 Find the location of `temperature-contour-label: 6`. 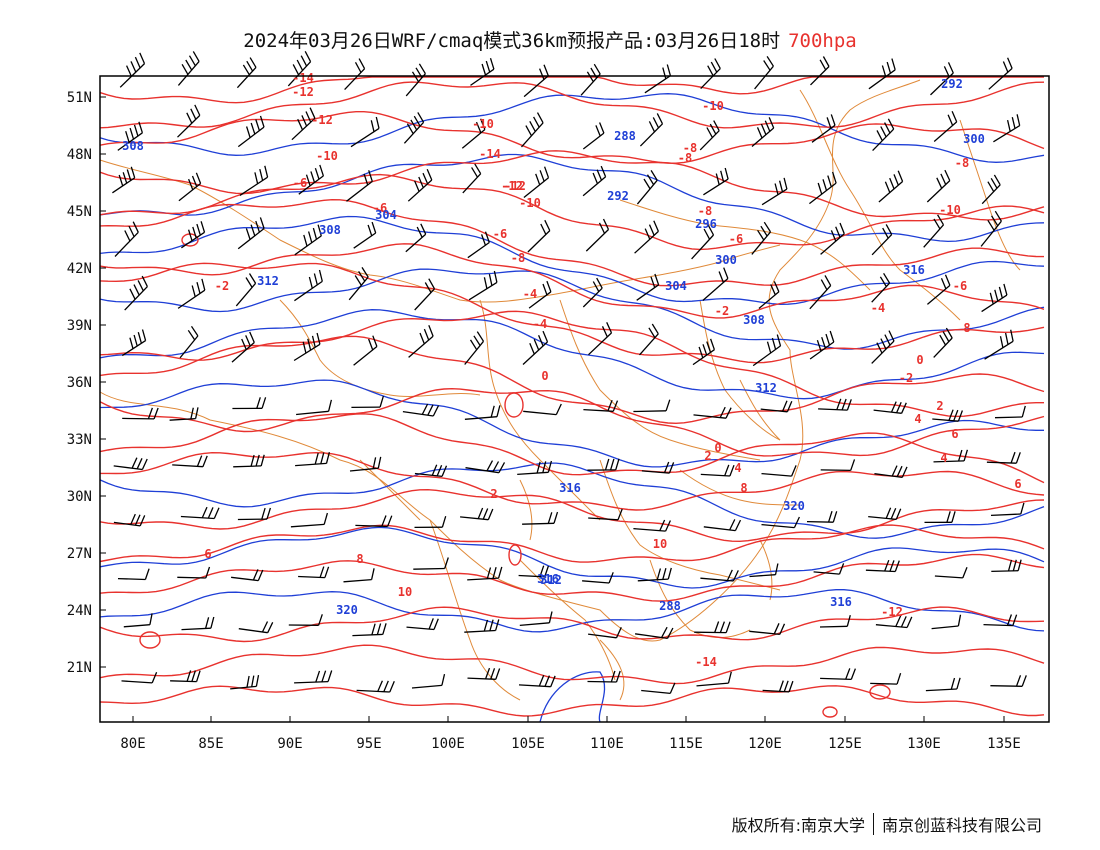

temperature-contour-label: 6 is located at coordinates (954, 434).